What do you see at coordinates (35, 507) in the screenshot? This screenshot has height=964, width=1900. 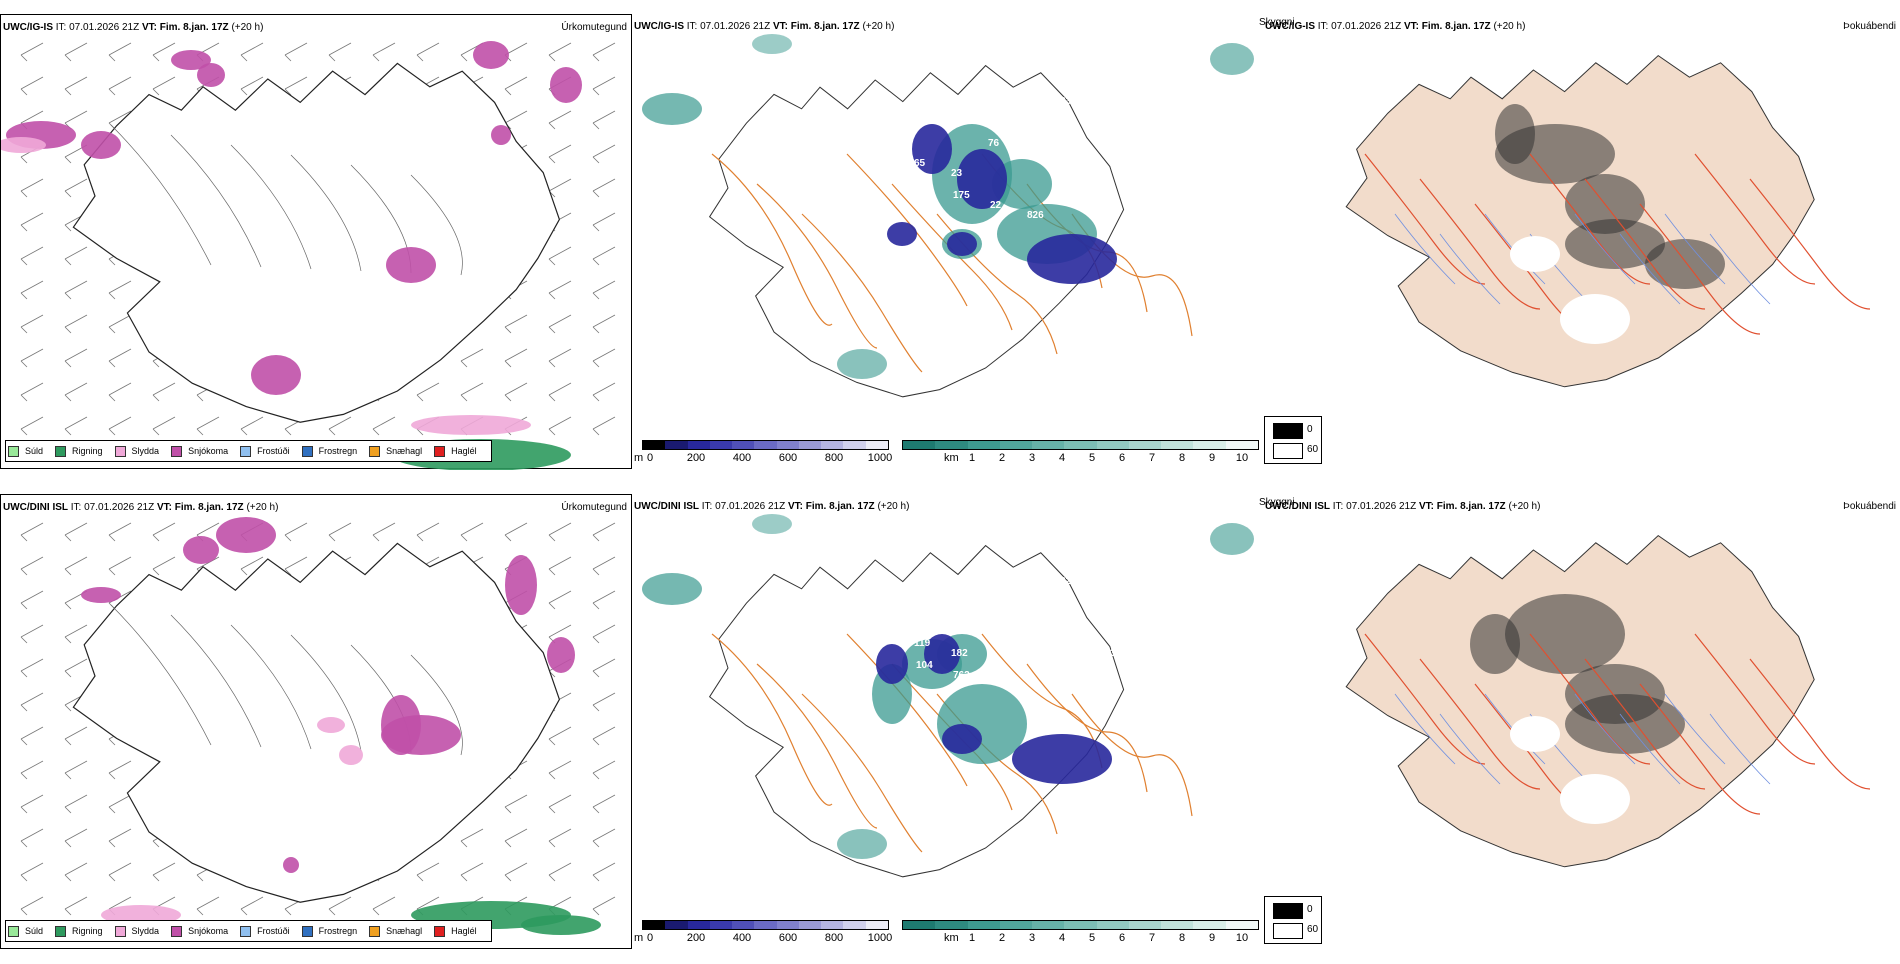 I see `model-name: UWC/DINI ISL` at bounding box center [35, 507].